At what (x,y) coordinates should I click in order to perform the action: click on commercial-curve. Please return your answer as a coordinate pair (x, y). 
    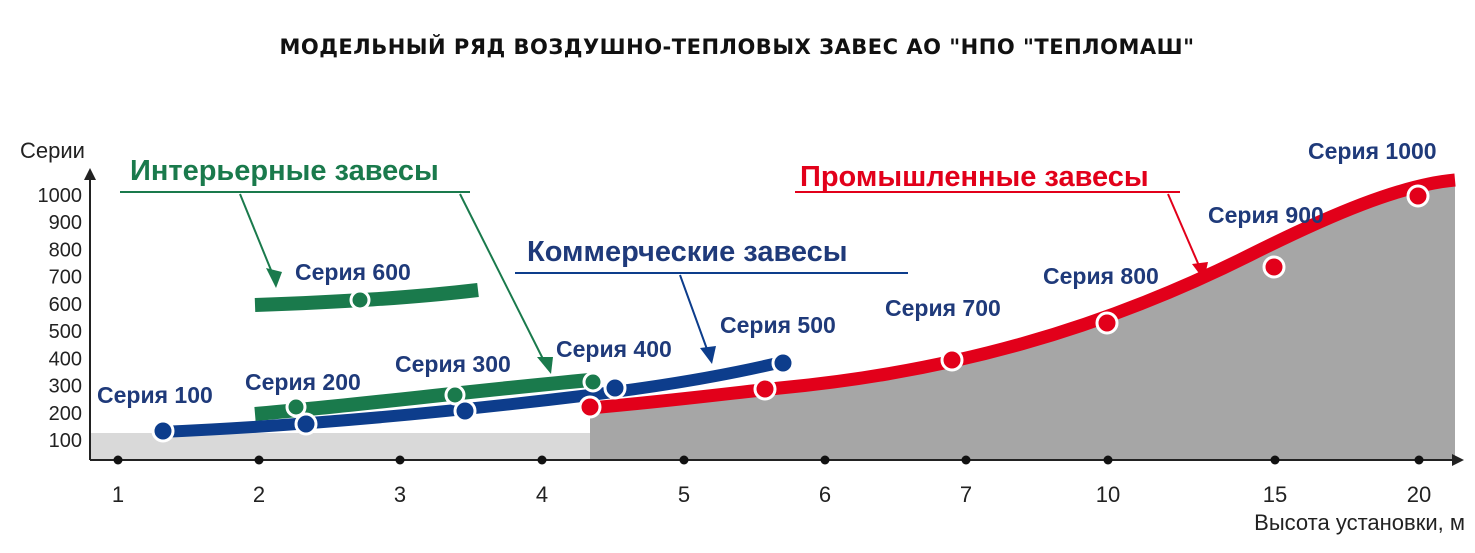
    Looking at the image, I should click on (471, 397).